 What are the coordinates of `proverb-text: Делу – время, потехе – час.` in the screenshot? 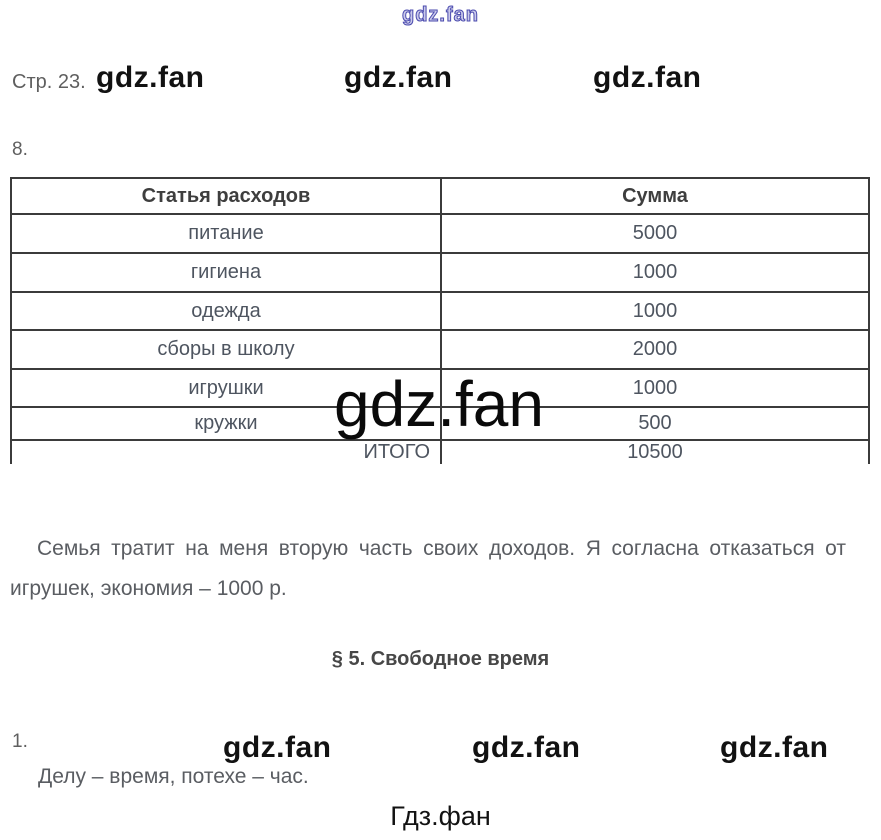 It's located at (173, 776).